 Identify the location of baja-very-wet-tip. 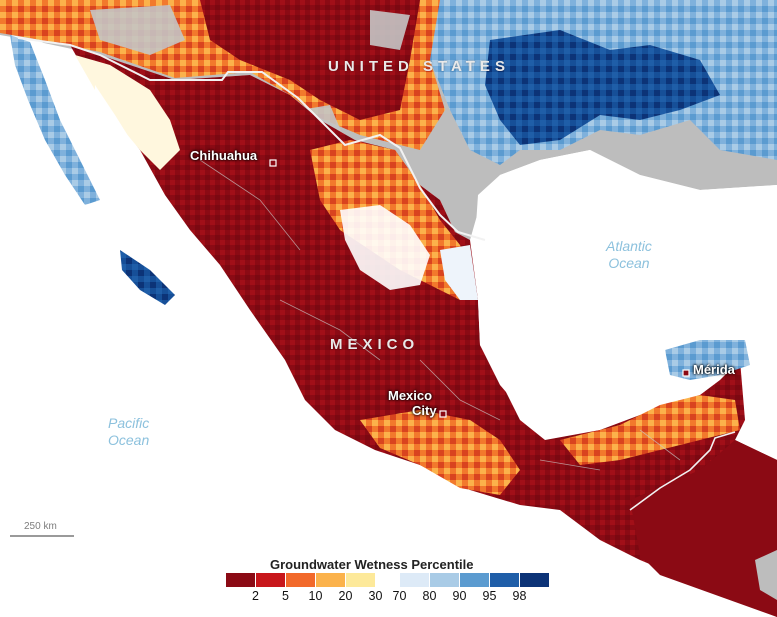
(147, 277).